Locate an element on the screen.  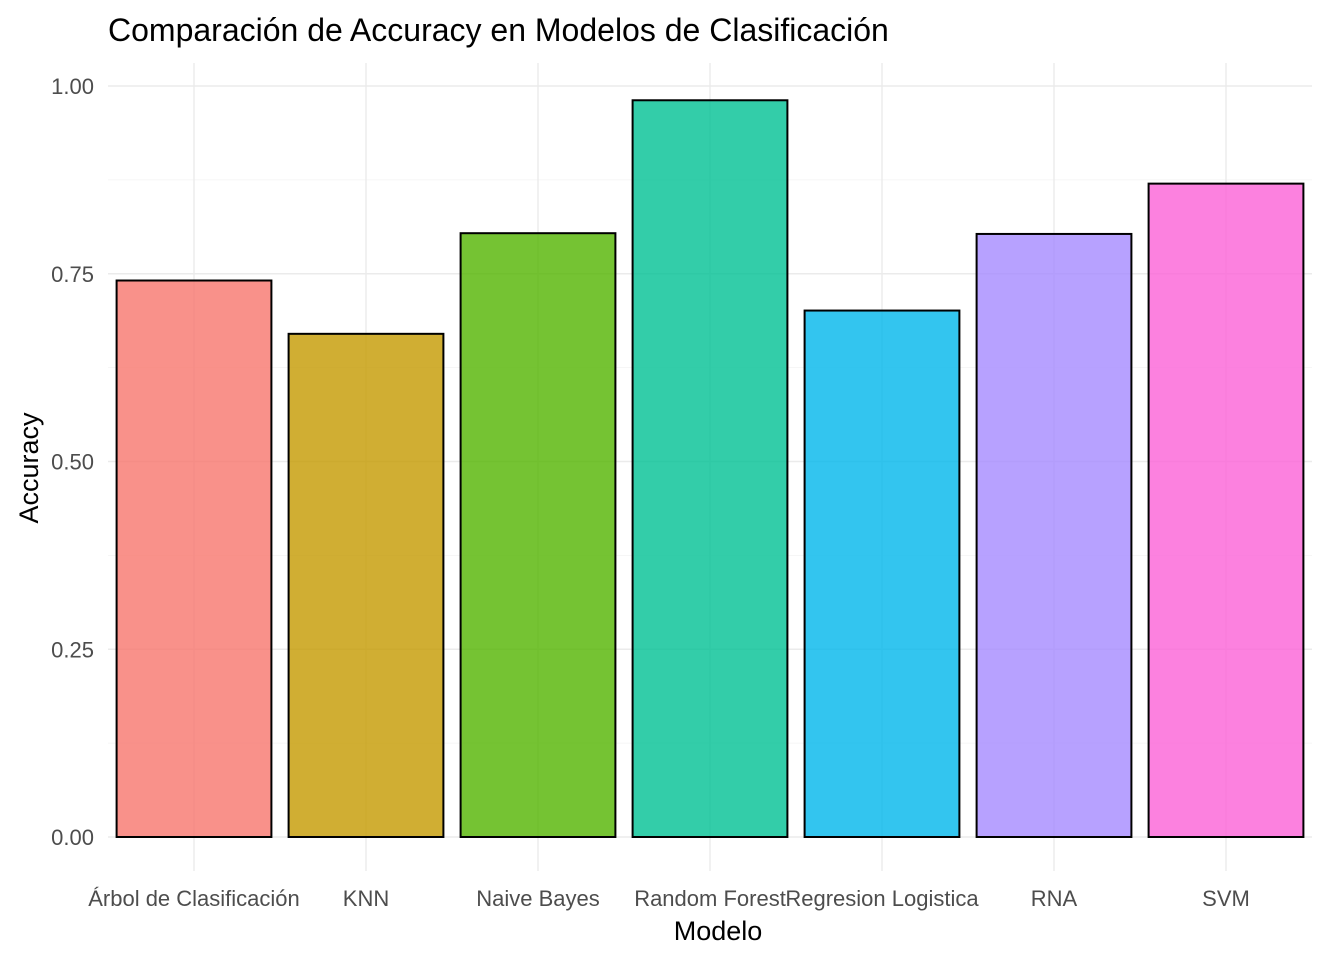
bar-regresion-logistica is located at coordinates (882, 573).